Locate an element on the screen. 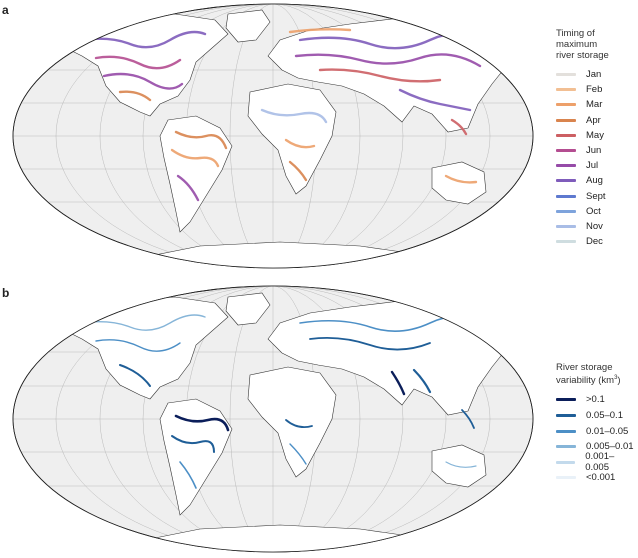 The image size is (638, 558). legend-class-item: 0.05–0.1 is located at coordinates (596, 416).